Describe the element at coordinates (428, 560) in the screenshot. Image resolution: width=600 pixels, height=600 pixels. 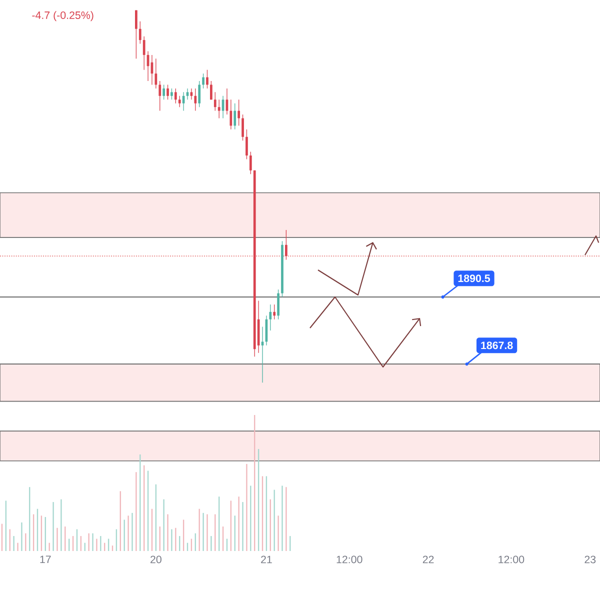
I see `x-tick-label: 22` at that location.